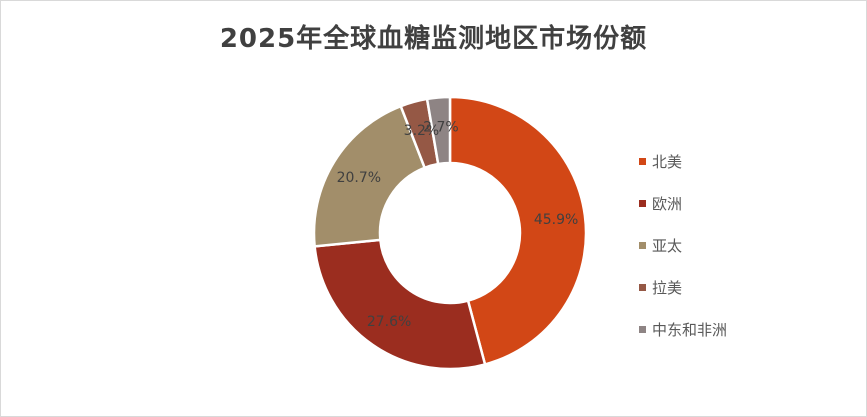  I want to click on legend-label: 中东和非洲, so click(690, 329).